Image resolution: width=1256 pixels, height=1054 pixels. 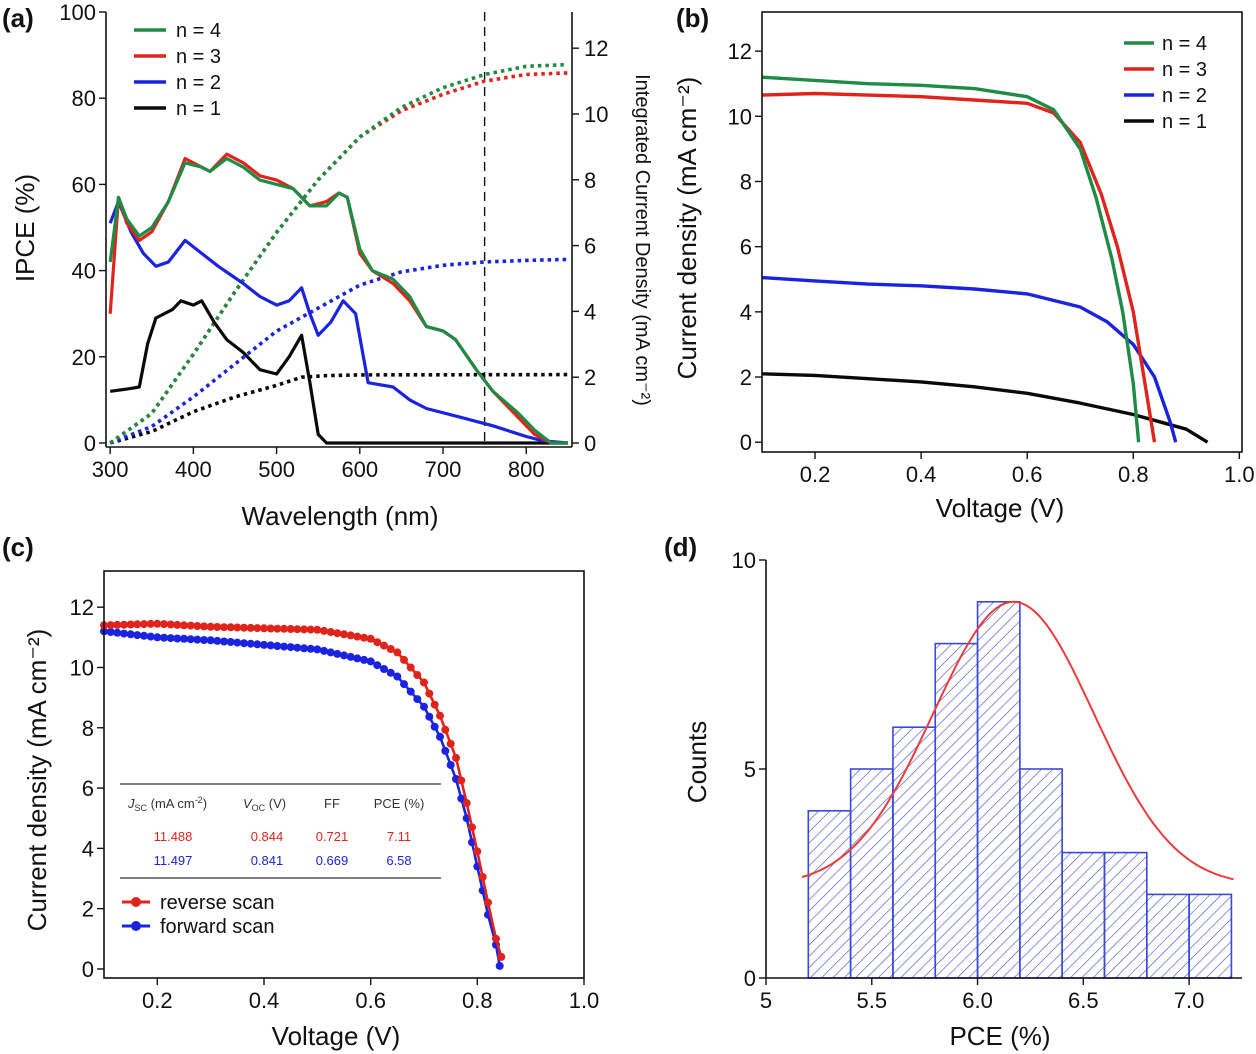 I want to click on x-tick-label: 0.2, so click(x=815, y=474).